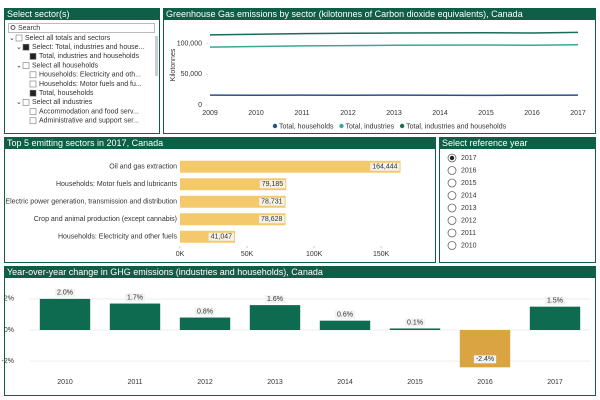 This screenshot has width=600, height=400. Describe the element at coordinates (68, 38) in the screenshot. I see `sector-item: Select all totals and sectors` at that location.